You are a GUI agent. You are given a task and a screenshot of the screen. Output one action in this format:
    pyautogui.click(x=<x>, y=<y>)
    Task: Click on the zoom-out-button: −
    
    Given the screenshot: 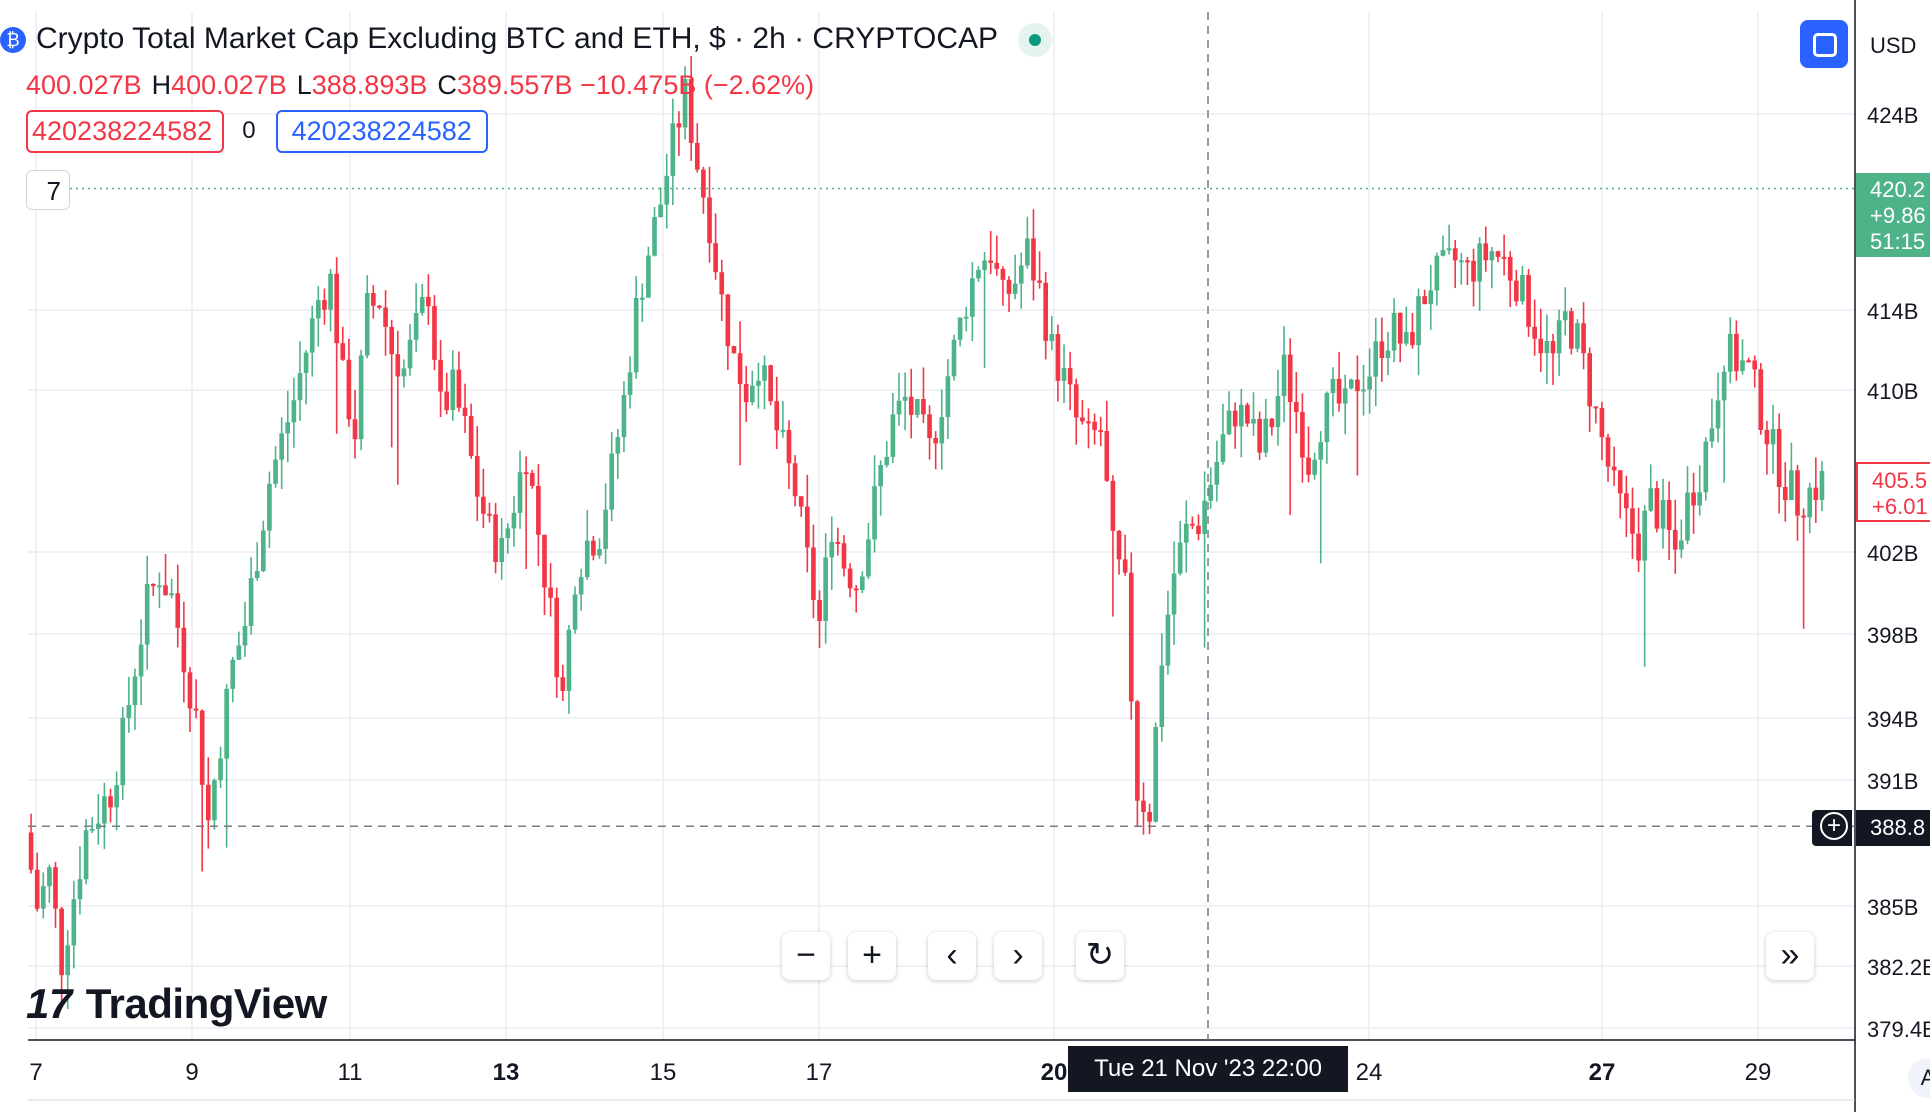 What is the action you would take?
    pyautogui.click(x=806, y=956)
    